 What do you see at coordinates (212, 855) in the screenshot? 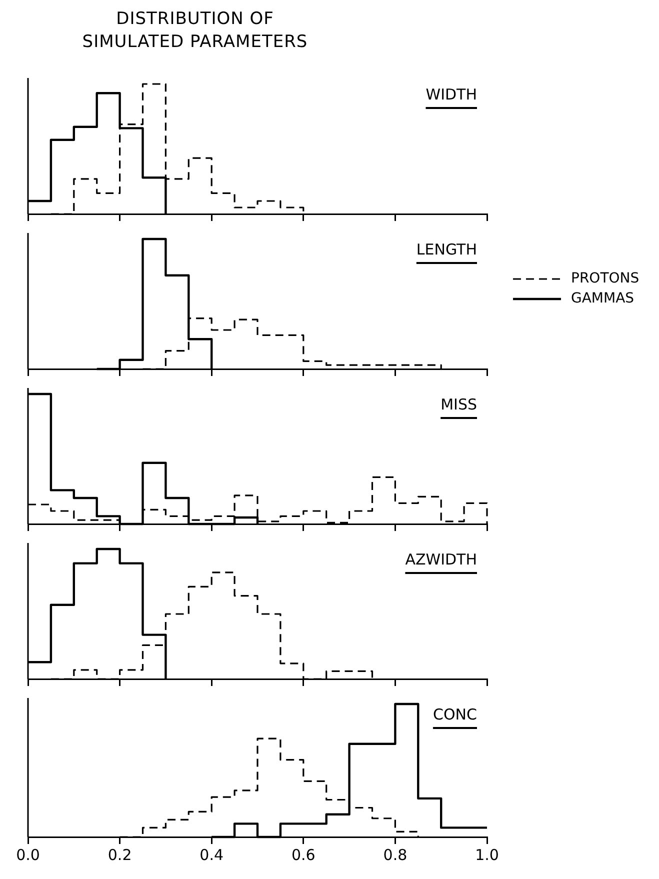
I see `x-tick-label: 0.4` at bounding box center [212, 855].